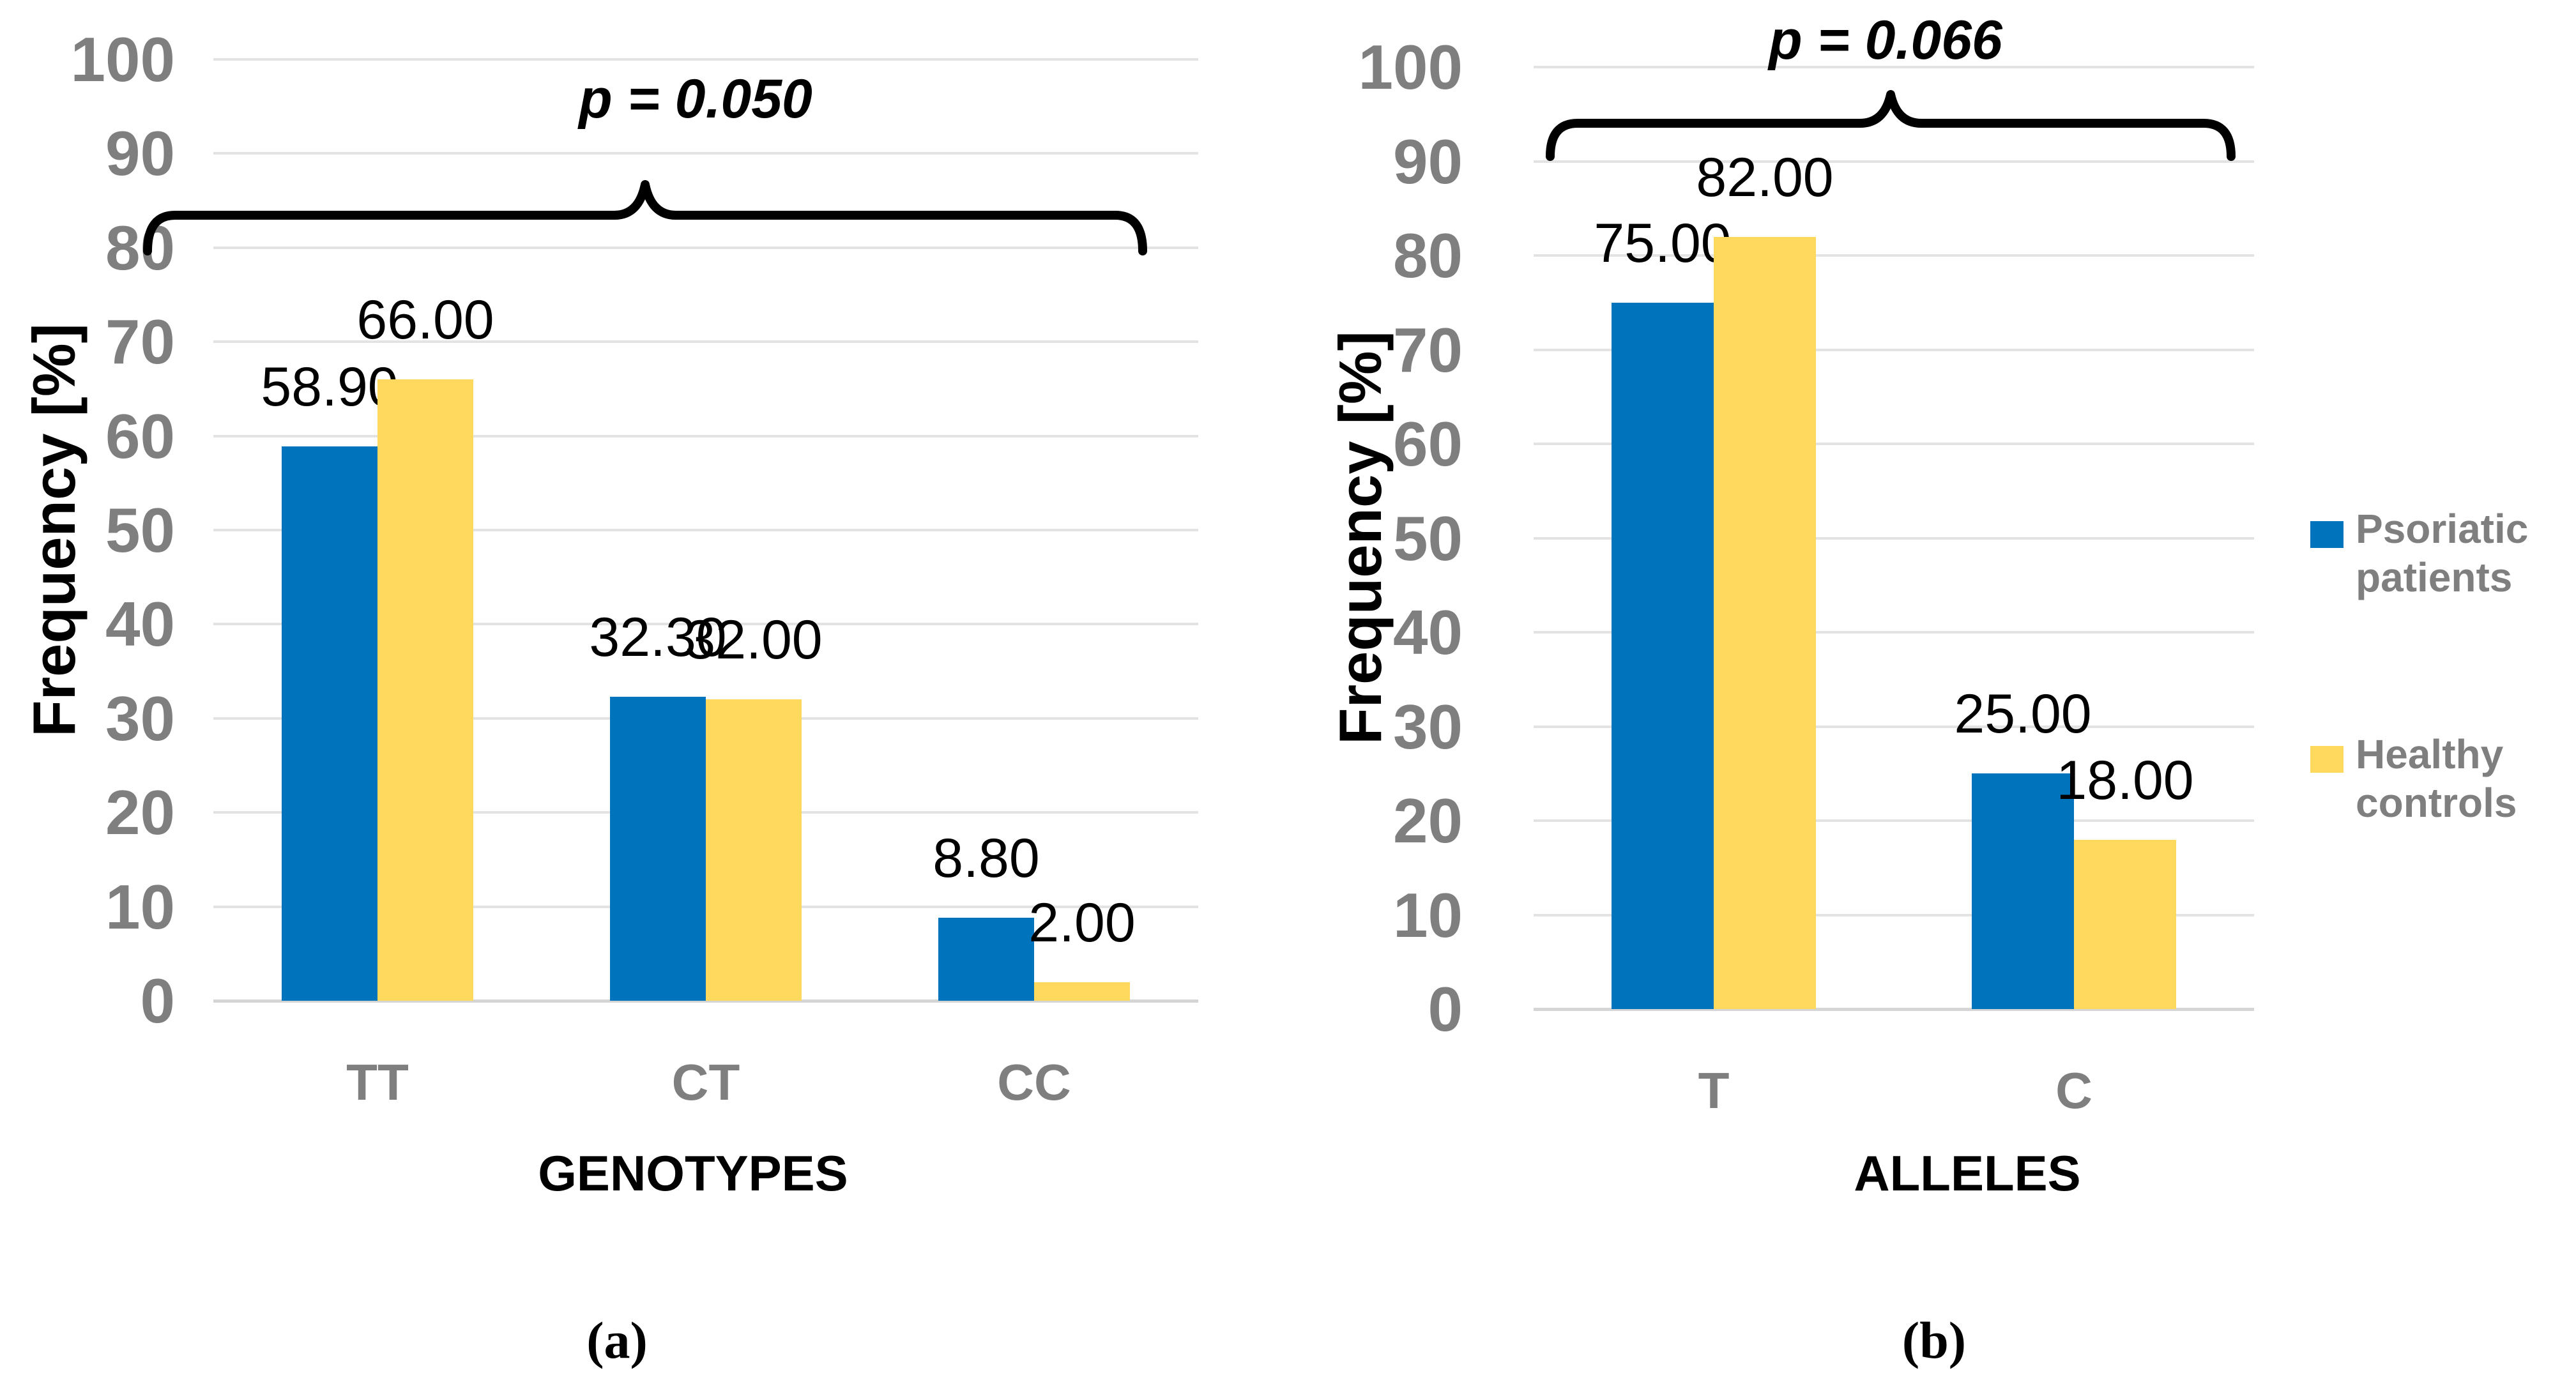 The image size is (2576, 1375). Describe the element at coordinates (1714, 1090) in the screenshot. I see `category-label: T` at that location.